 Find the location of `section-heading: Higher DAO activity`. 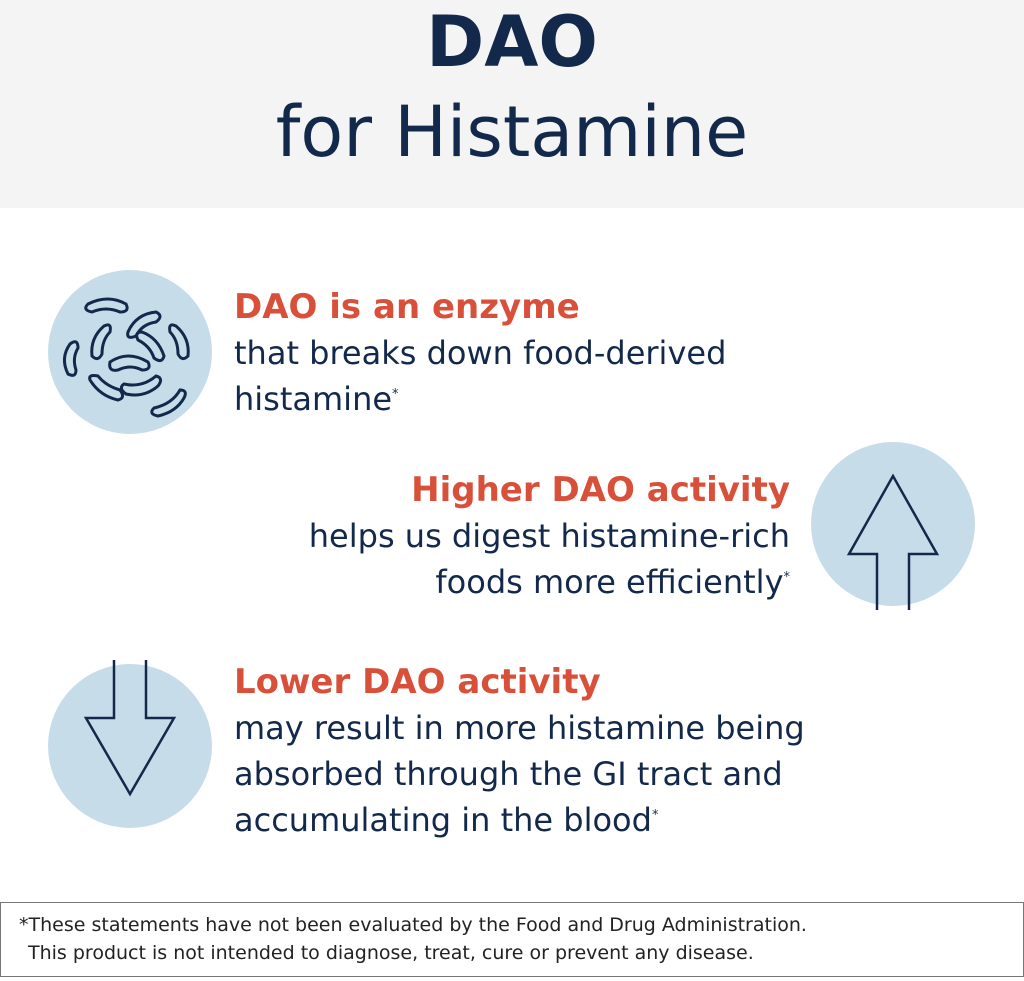

section-heading: Higher DAO activity is located at coordinates (600, 490).